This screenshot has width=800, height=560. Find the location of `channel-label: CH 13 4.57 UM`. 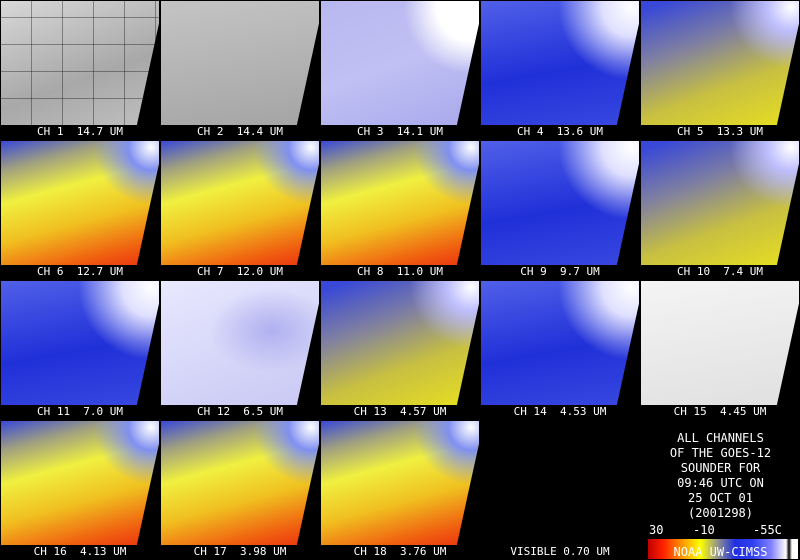

channel-label: CH 13 4.57 UM is located at coordinates (400, 411).